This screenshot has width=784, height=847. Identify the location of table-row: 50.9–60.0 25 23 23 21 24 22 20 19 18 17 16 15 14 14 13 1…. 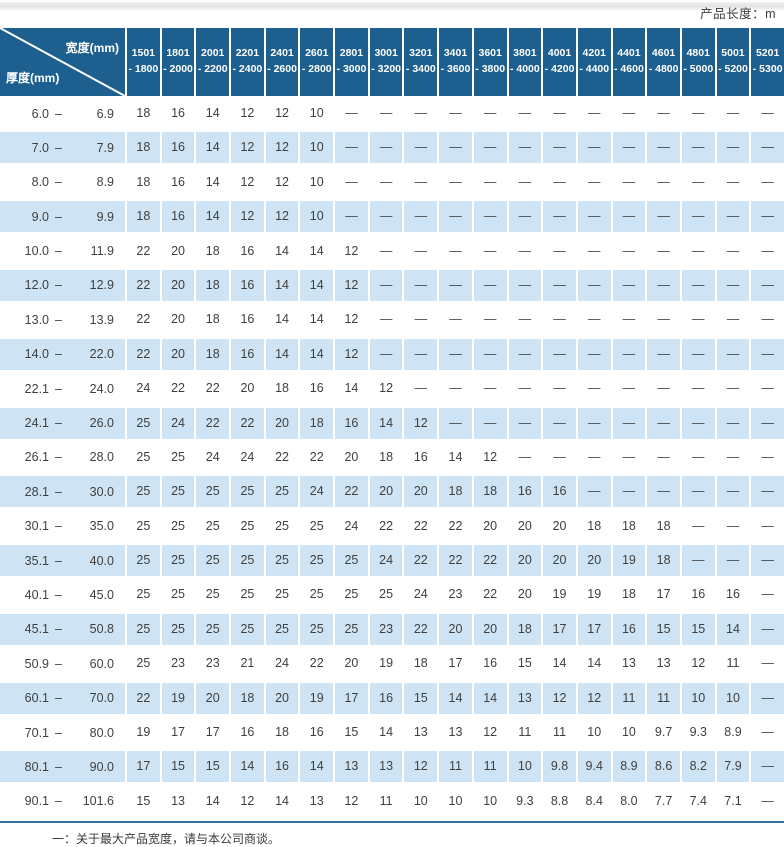
(392, 665).